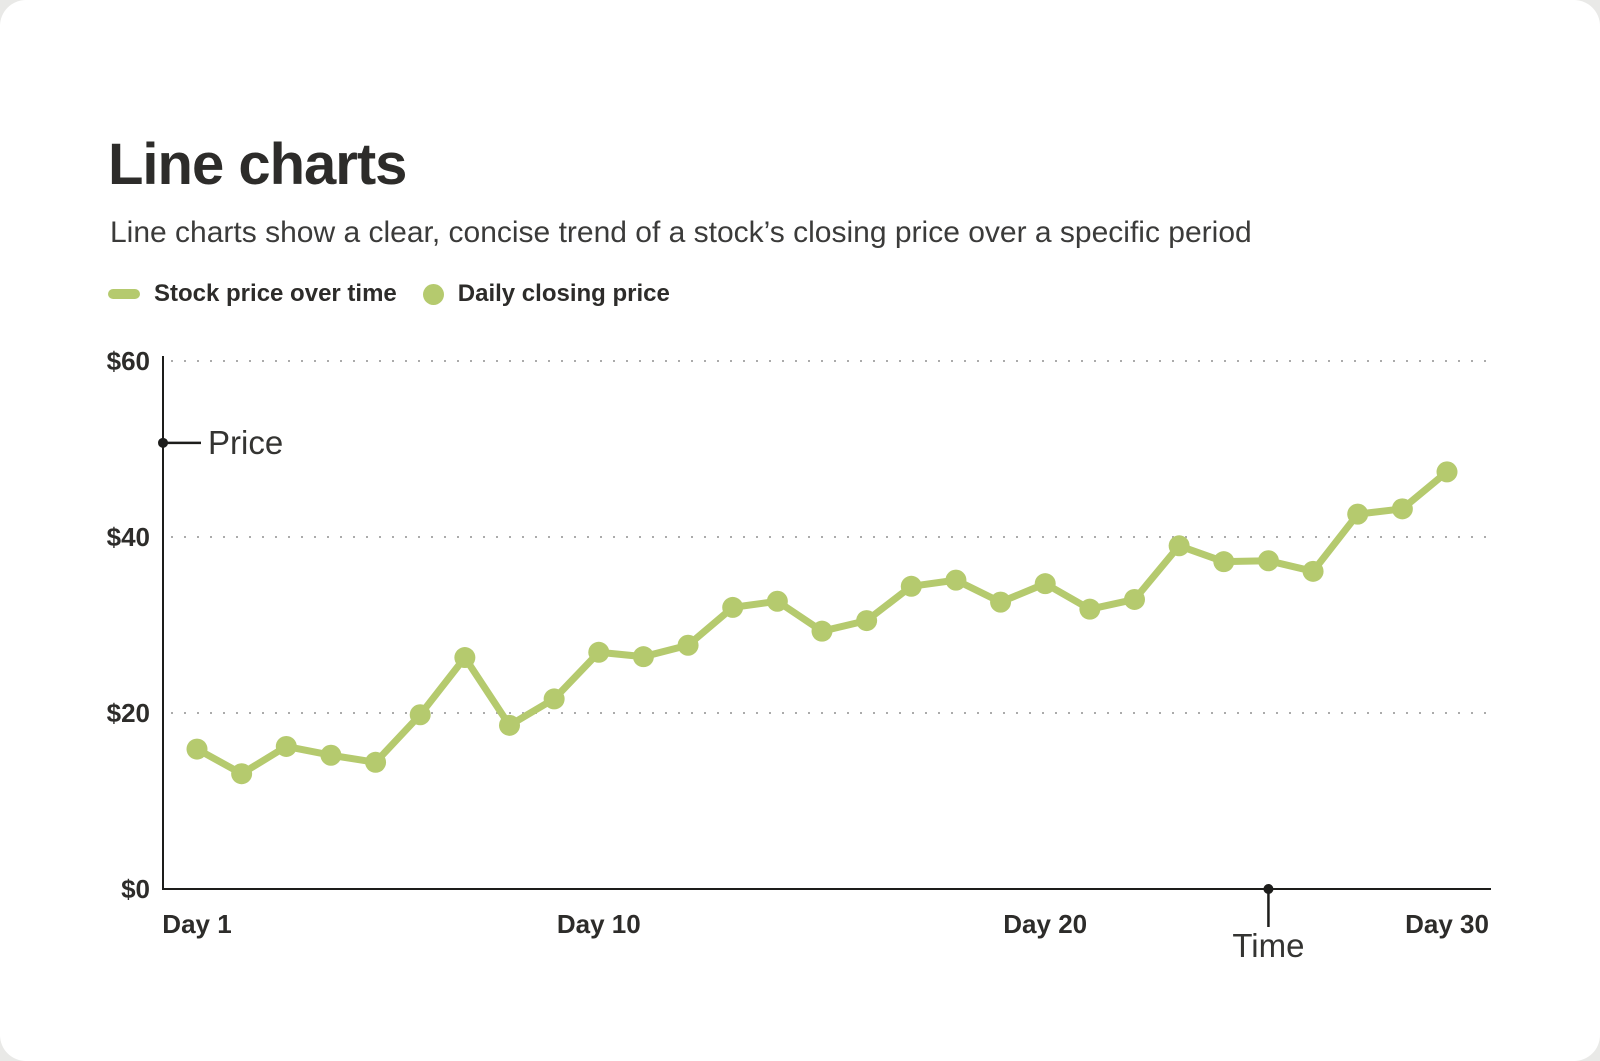 This screenshot has width=1600, height=1061. I want to click on price-marker-dot, so click(163, 442).